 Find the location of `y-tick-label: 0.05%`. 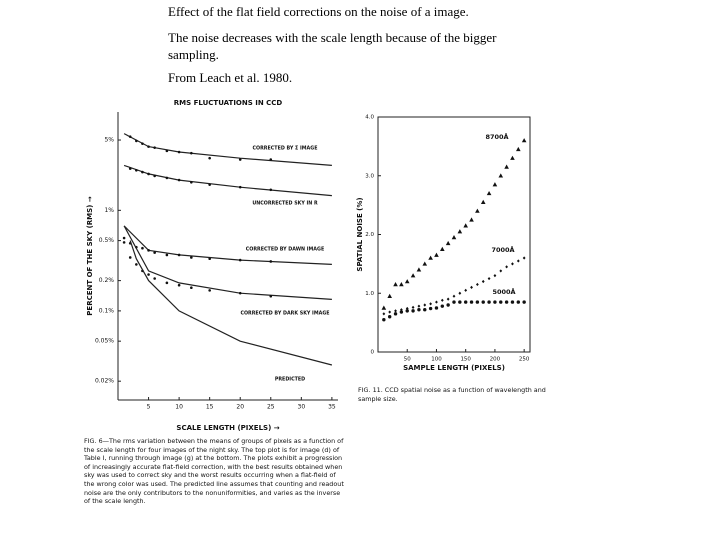

y-tick-label: 0.05% is located at coordinates (104, 341).